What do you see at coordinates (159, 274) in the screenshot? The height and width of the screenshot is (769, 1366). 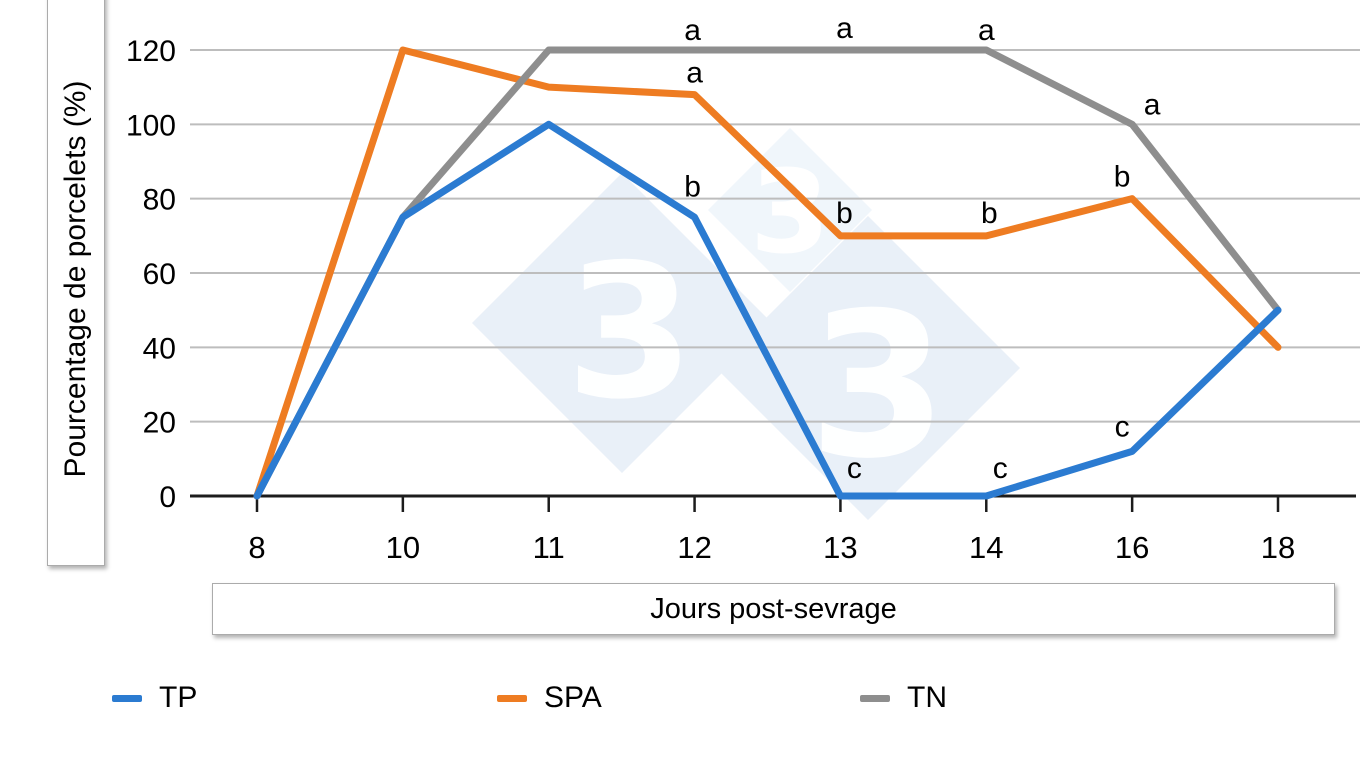 I see `y-tick-label: 60` at bounding box center [159, 274].